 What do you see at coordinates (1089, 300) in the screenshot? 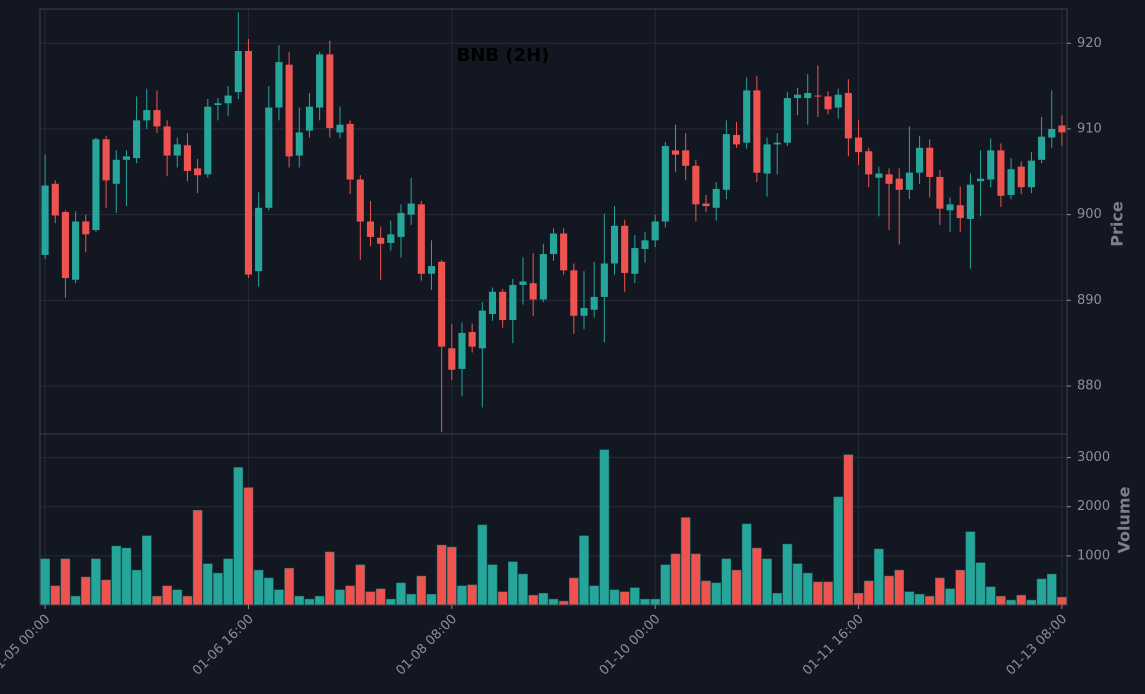
I see `y-tick-label: 890` at bounding box center [1089, 300].